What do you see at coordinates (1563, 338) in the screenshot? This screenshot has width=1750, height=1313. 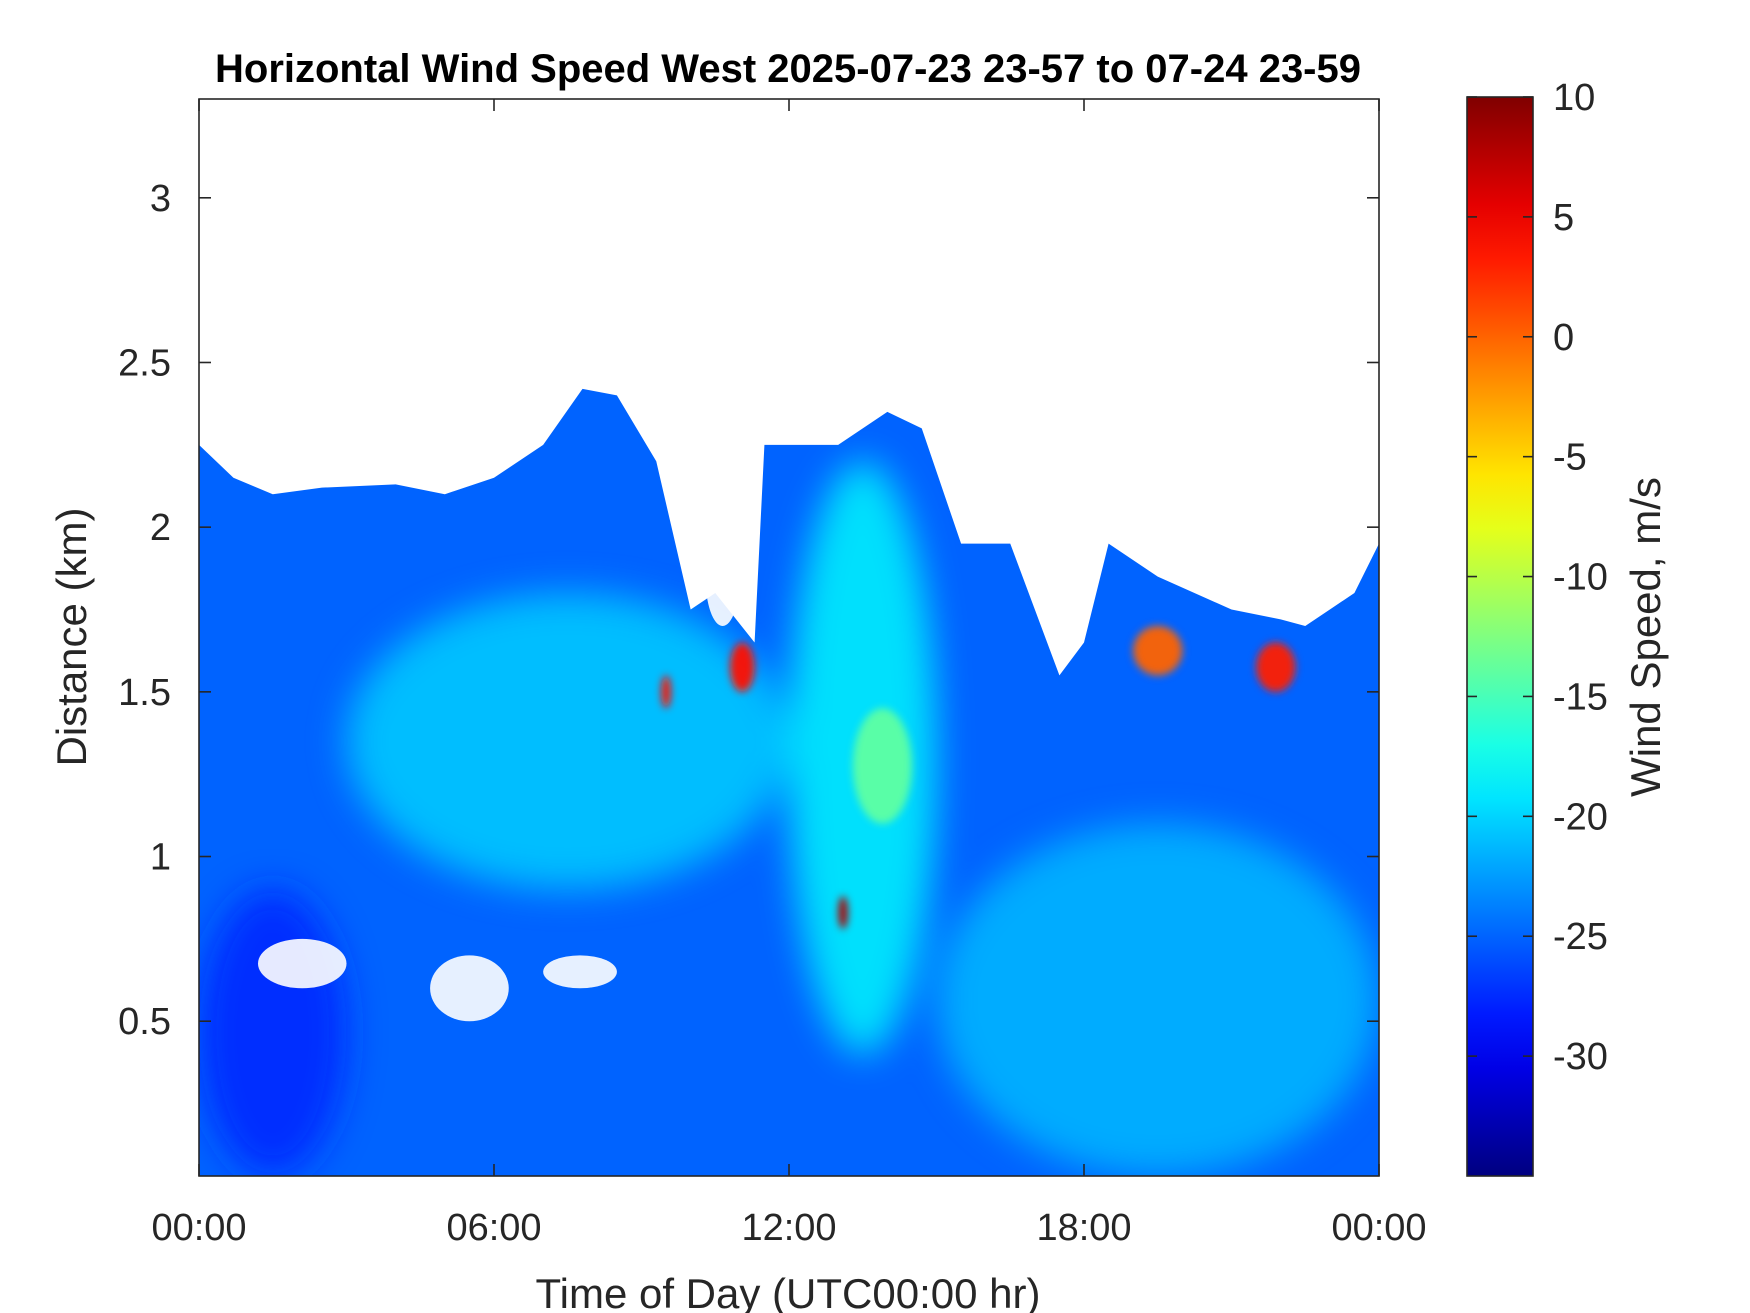 I see `colorbar-tick-label: 0` at bounding box center [1563, 338].